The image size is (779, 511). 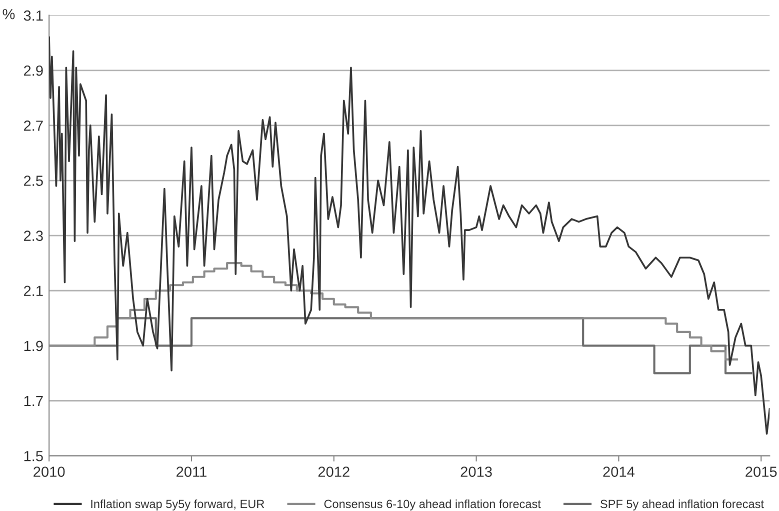 What do you see at coordinates (33, 456) in the screenshot?
I see `y-tick-label: 1.5` at bounding box center [33, 456].